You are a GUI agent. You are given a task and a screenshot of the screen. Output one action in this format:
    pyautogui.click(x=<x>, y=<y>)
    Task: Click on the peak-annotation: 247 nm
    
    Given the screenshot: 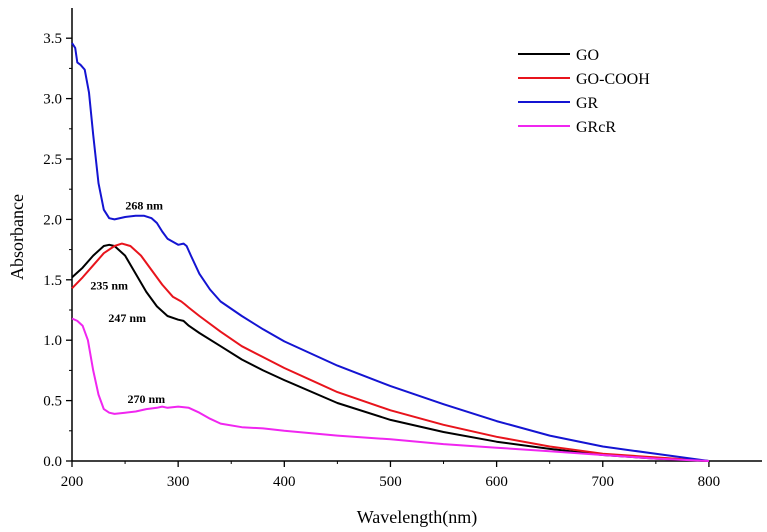 What is the action you would take?
    pyautogui.click(x=127, y=318)
    